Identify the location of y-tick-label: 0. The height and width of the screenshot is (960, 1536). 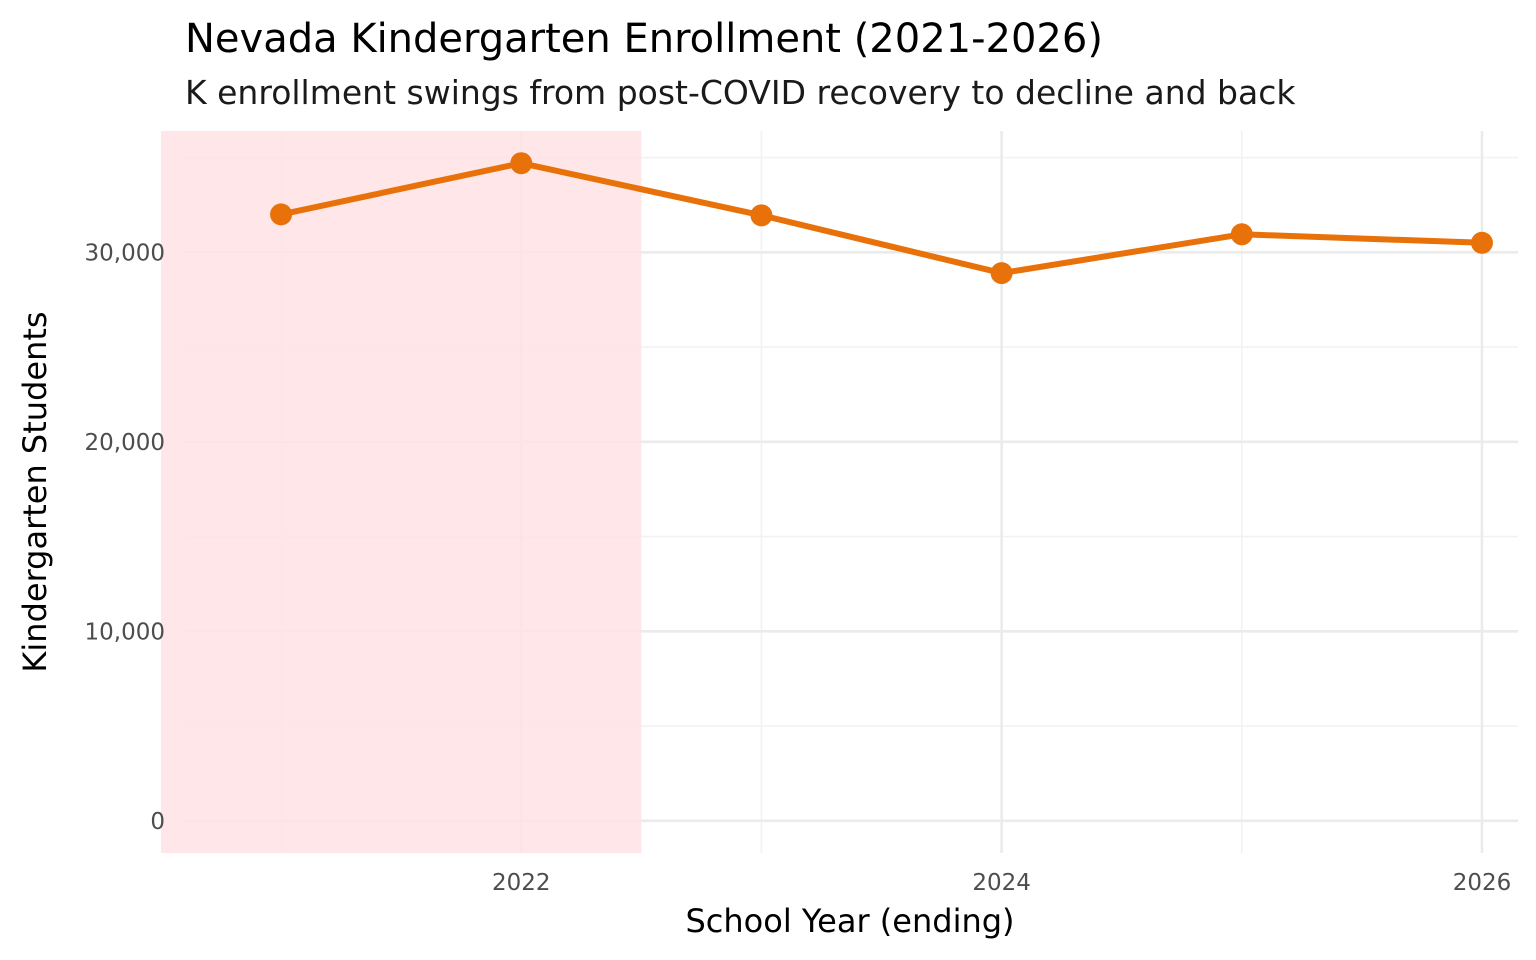
(157, 822).